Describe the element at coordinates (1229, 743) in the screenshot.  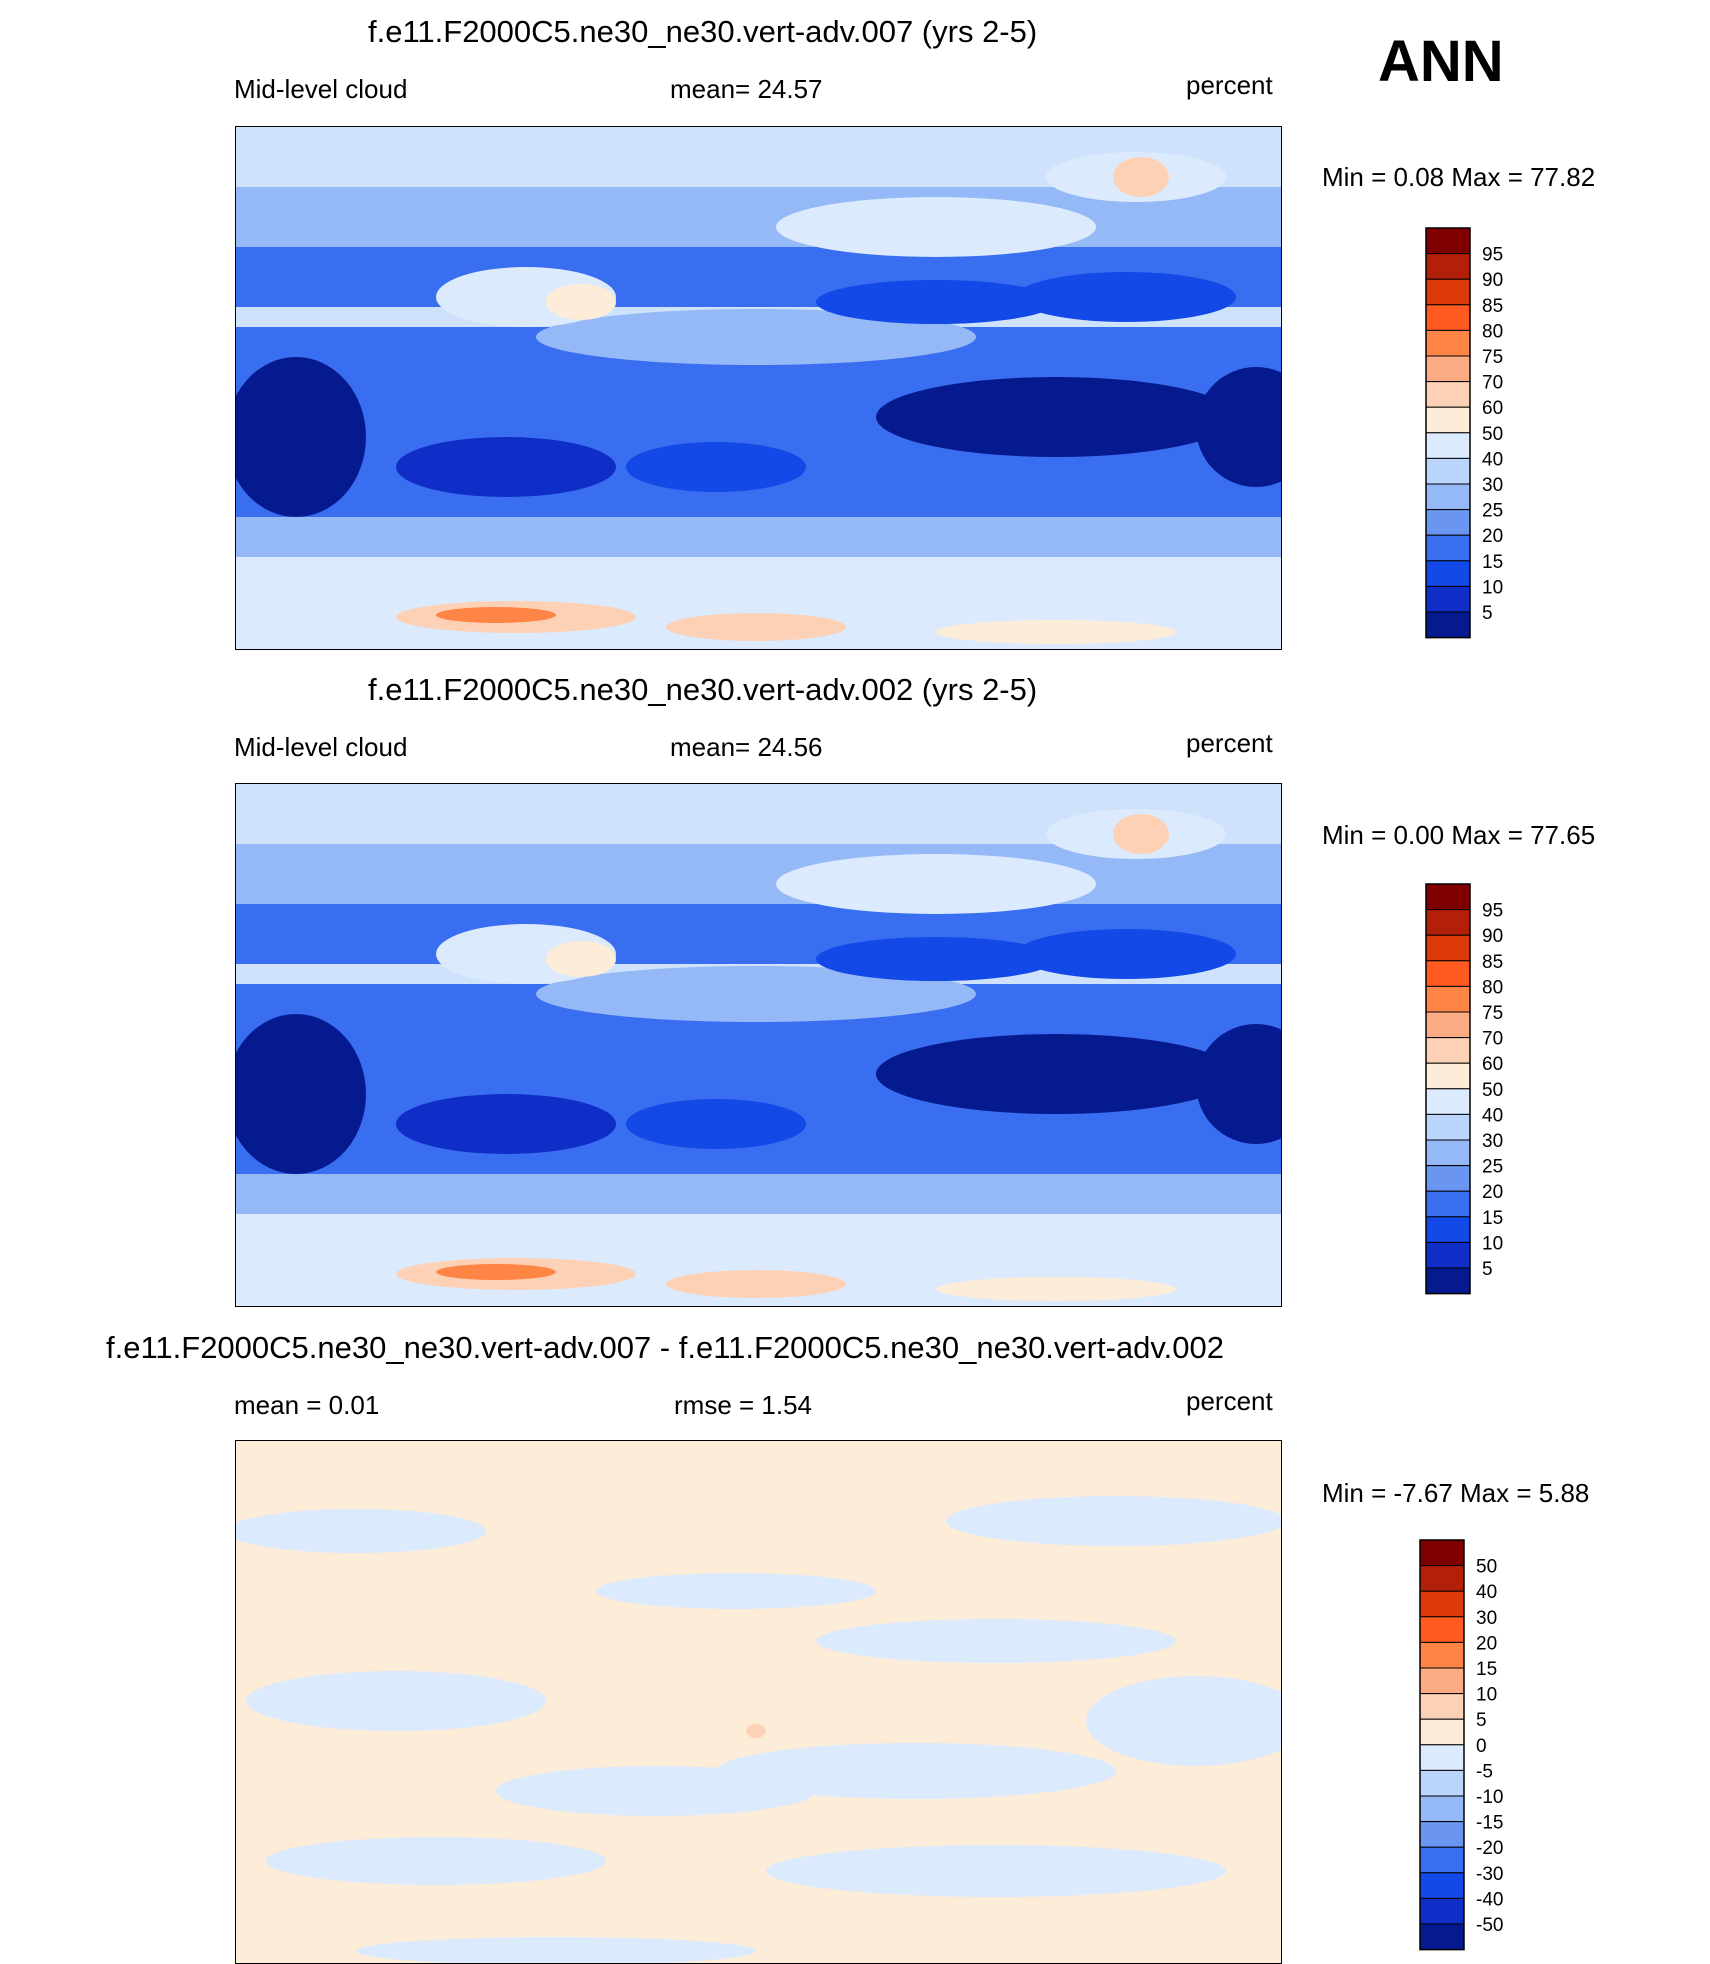
I see `panel-2-unit-label: percent` at that location.